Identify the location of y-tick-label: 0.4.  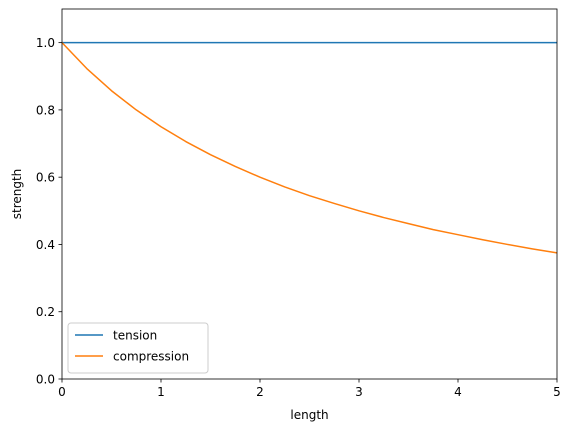
(45, 245).